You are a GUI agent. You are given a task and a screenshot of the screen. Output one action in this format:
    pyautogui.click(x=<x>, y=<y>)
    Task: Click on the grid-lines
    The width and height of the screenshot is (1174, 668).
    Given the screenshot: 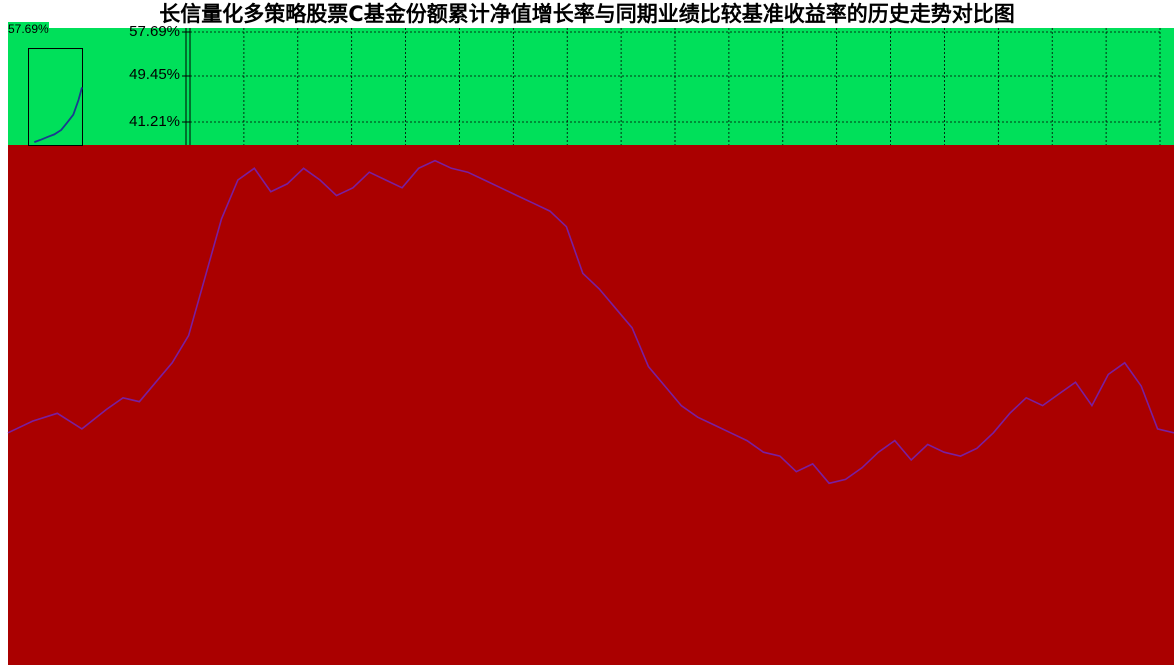 What is the action you would take?
    pyautogui.click(x=675, y=86)
    